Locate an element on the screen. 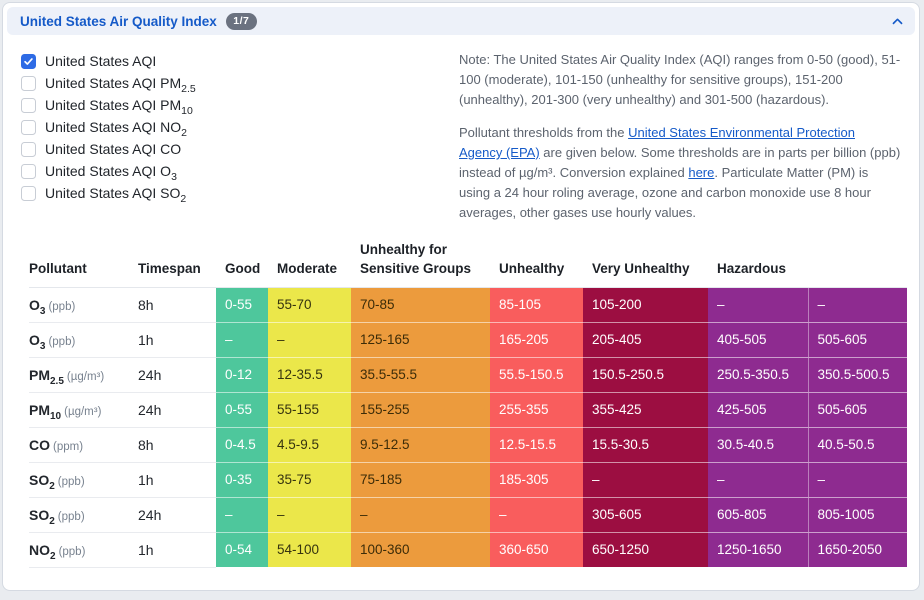  chevron-up-icon is located at coordinates (897, 21).